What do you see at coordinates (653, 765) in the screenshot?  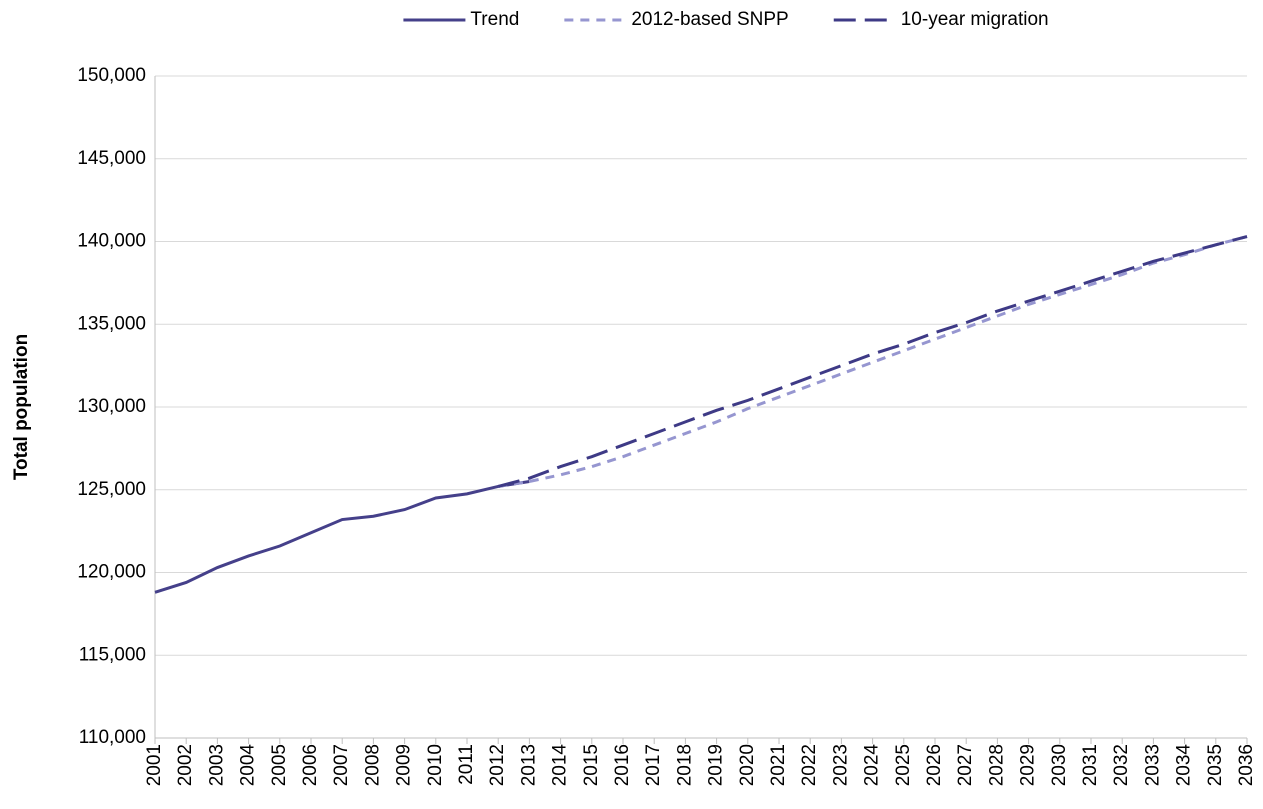 I see `x-tick-label: 2017` at bounding box center [653, 765].